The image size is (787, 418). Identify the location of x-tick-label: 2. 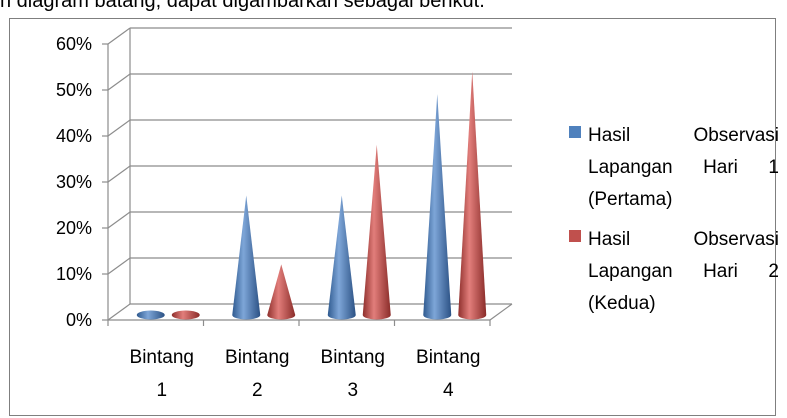
(257, 390).